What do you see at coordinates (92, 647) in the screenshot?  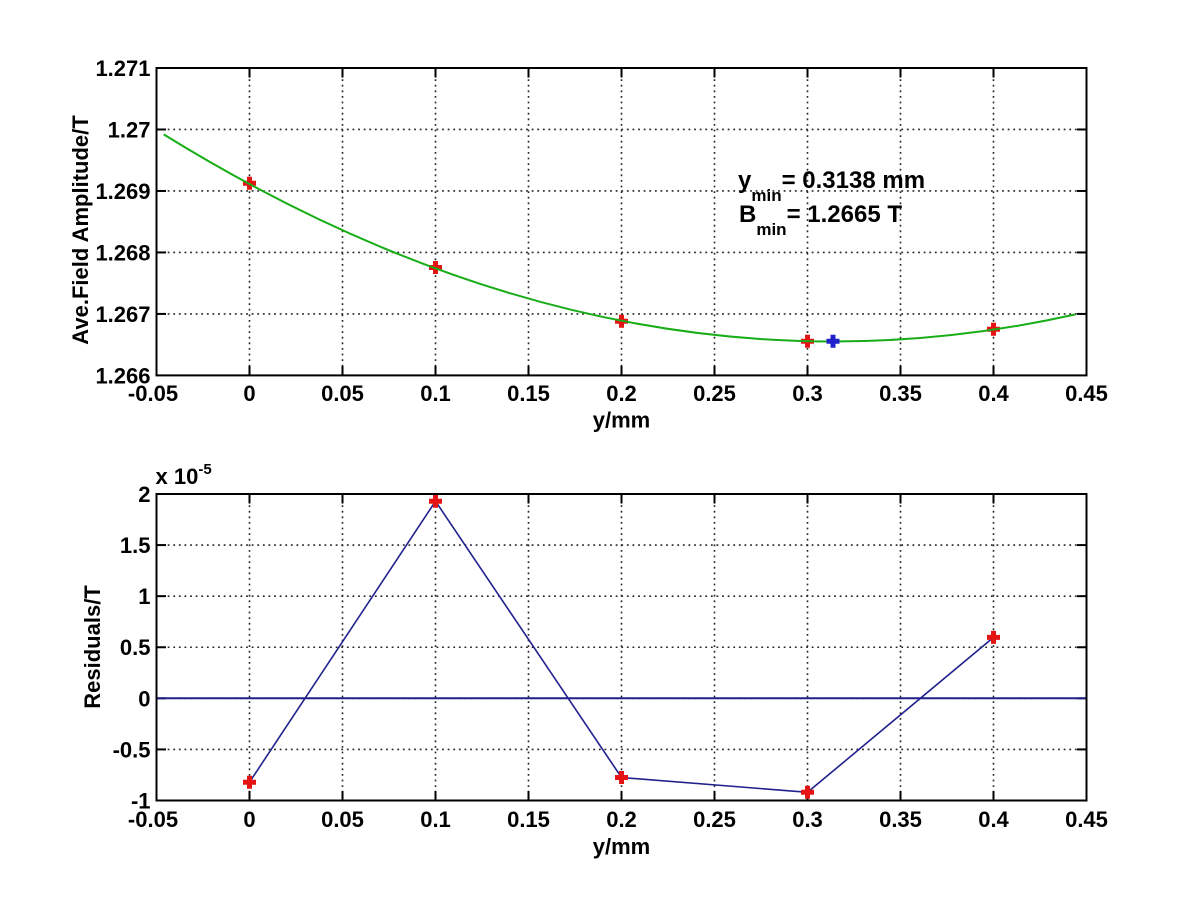 I see `svg-text: Residuals/T` at bounding box center [92, 647].